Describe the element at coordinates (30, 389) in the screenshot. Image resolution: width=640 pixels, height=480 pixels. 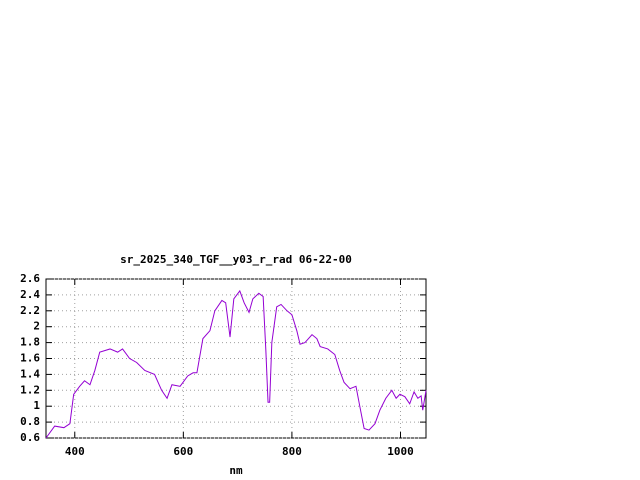
I see `y-tick-label: 1.2` at that location.